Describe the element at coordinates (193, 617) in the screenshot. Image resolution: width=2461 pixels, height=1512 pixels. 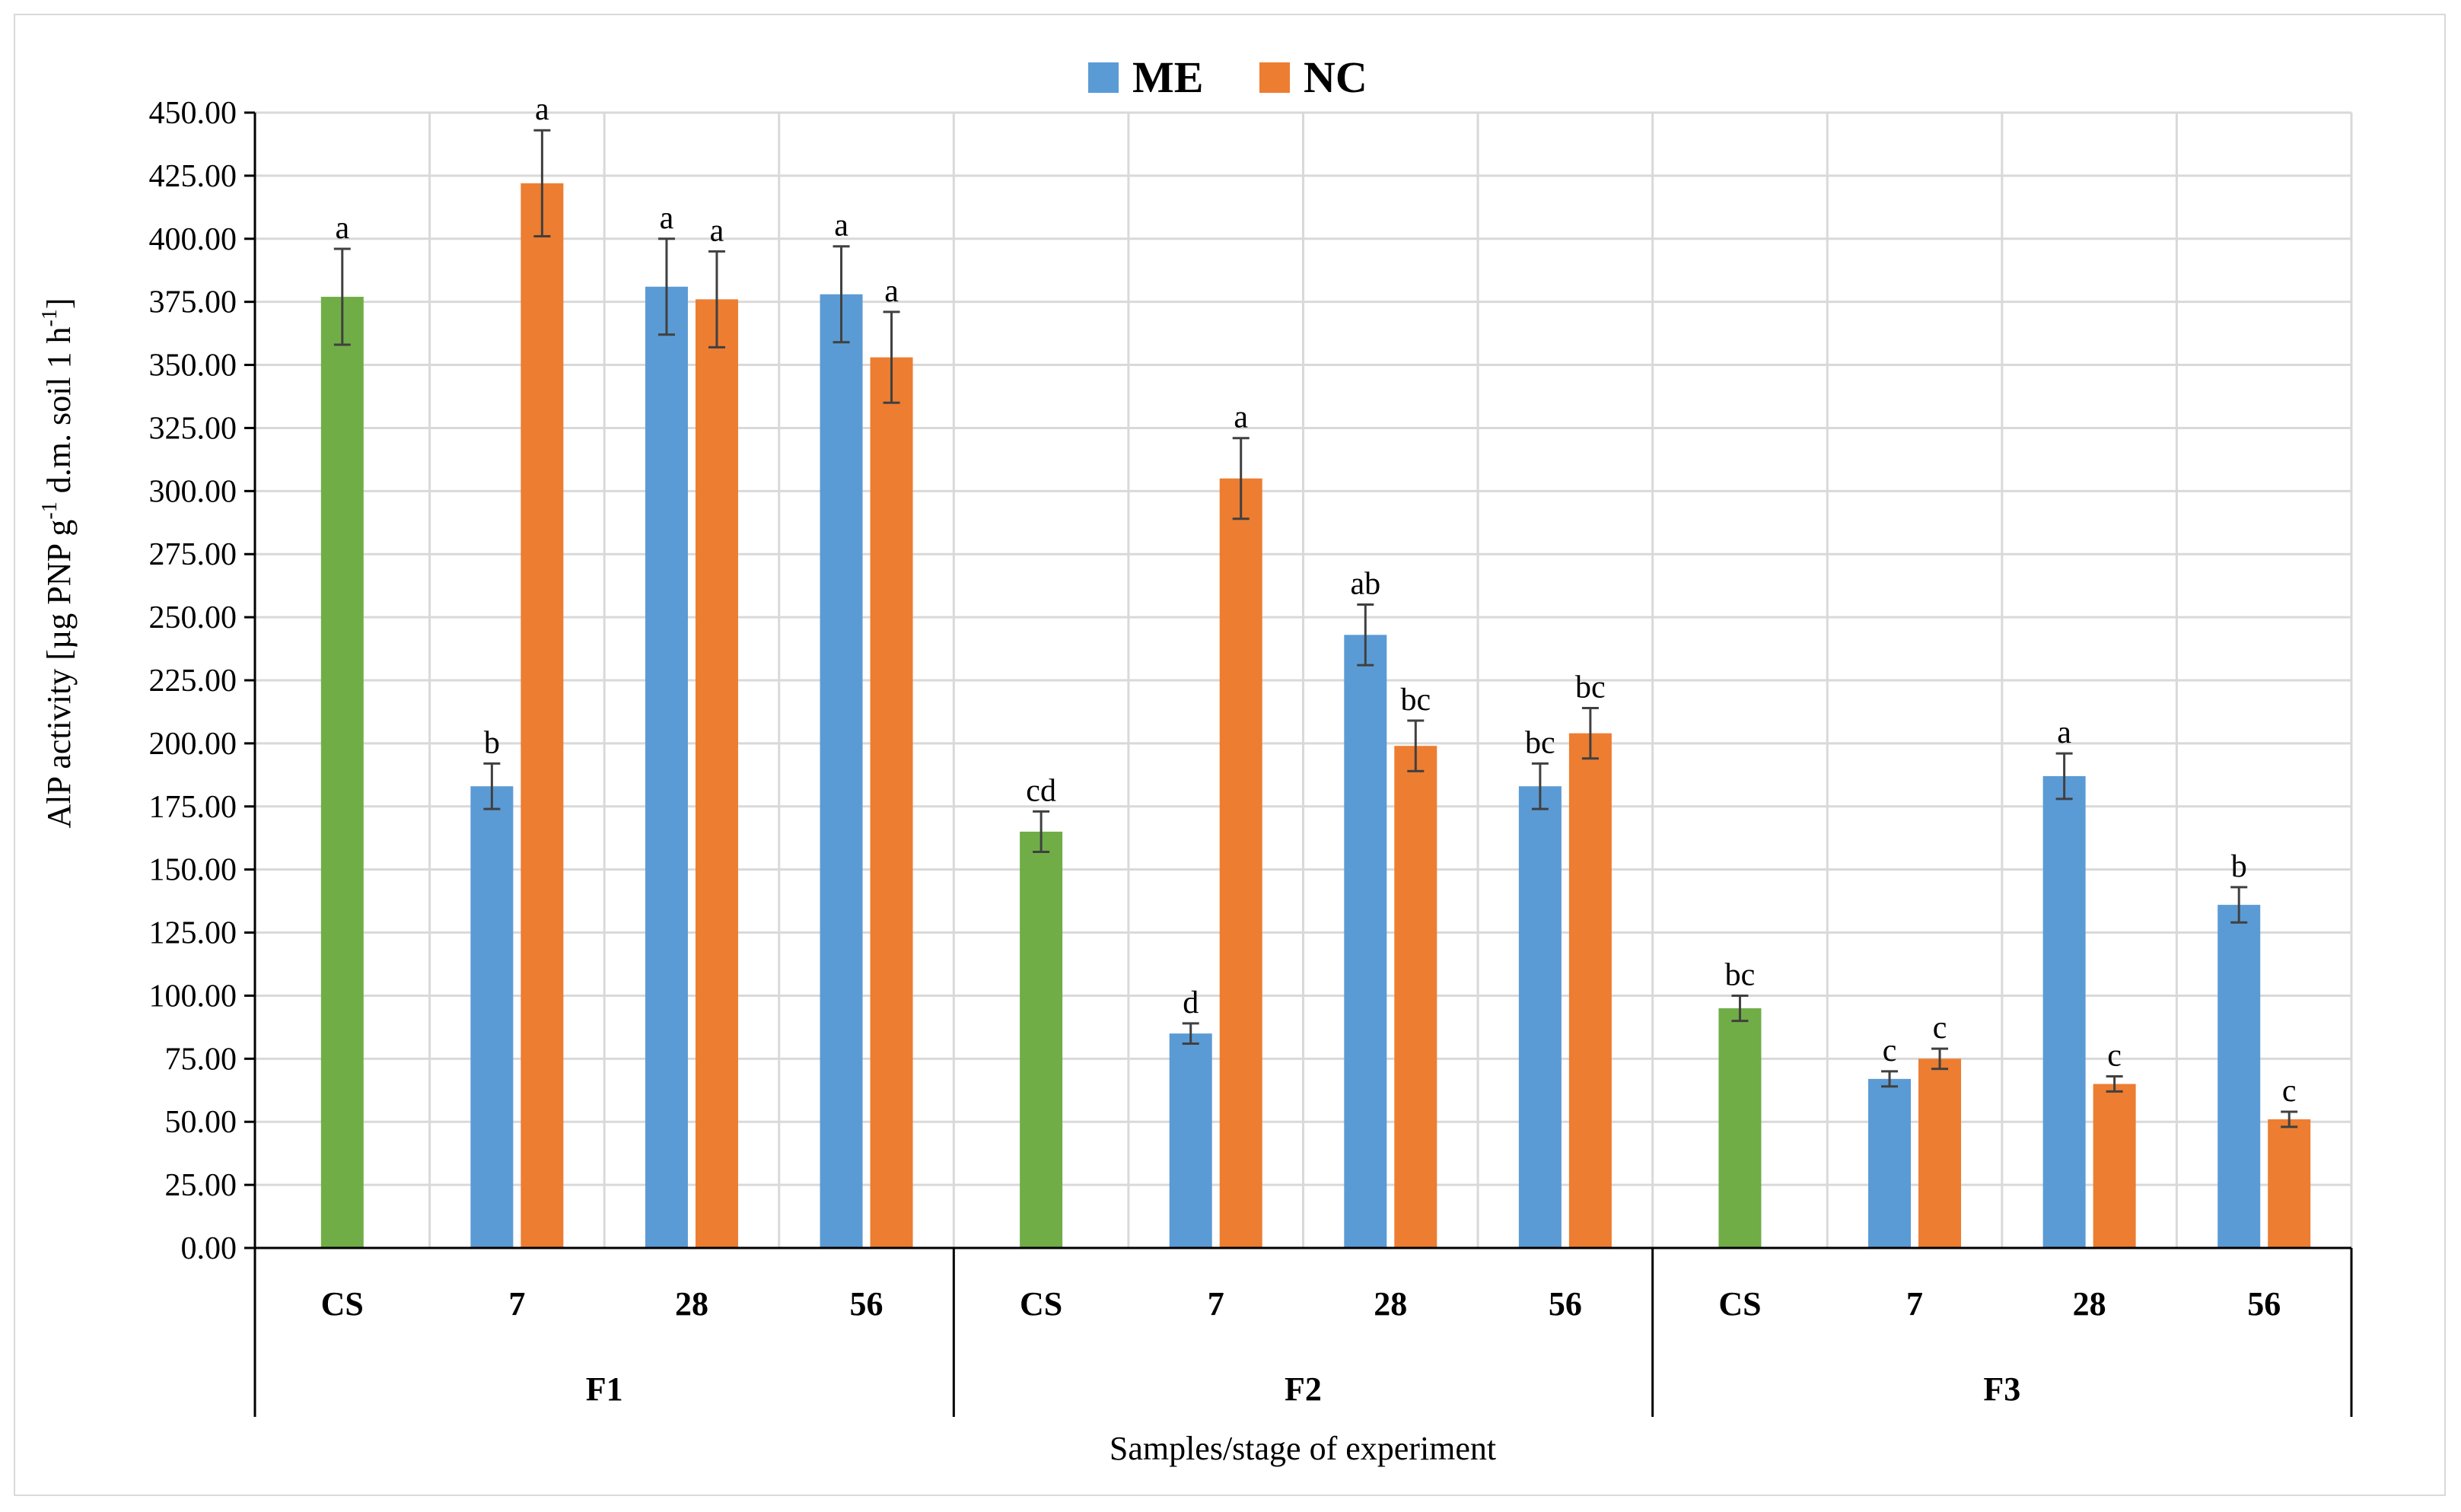
I see `y-tick-label: 250.00` at that location.